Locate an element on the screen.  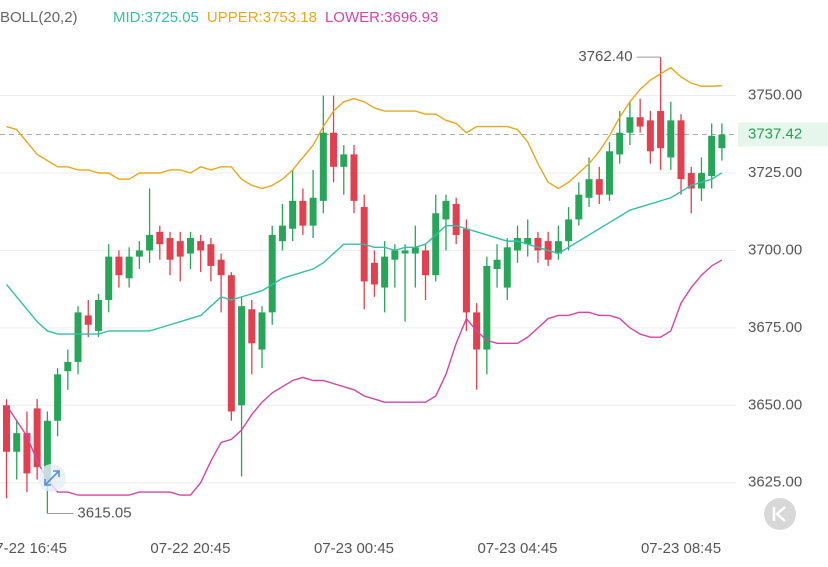
y-tick-label: 3750.00 is located at coordinates (775, 95).